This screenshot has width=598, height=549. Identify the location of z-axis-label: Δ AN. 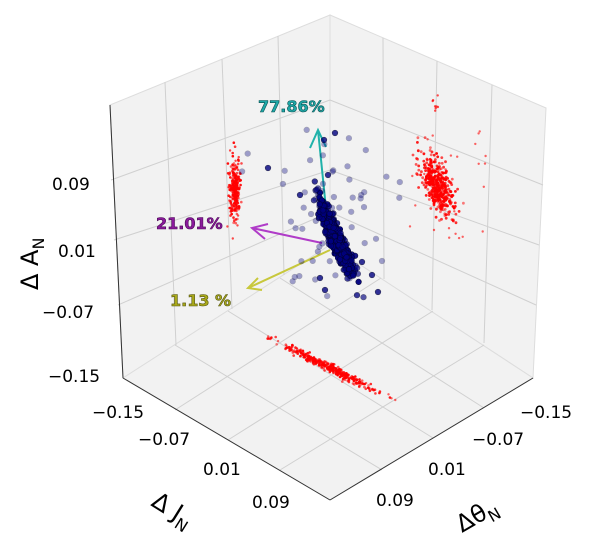
(32, 264).